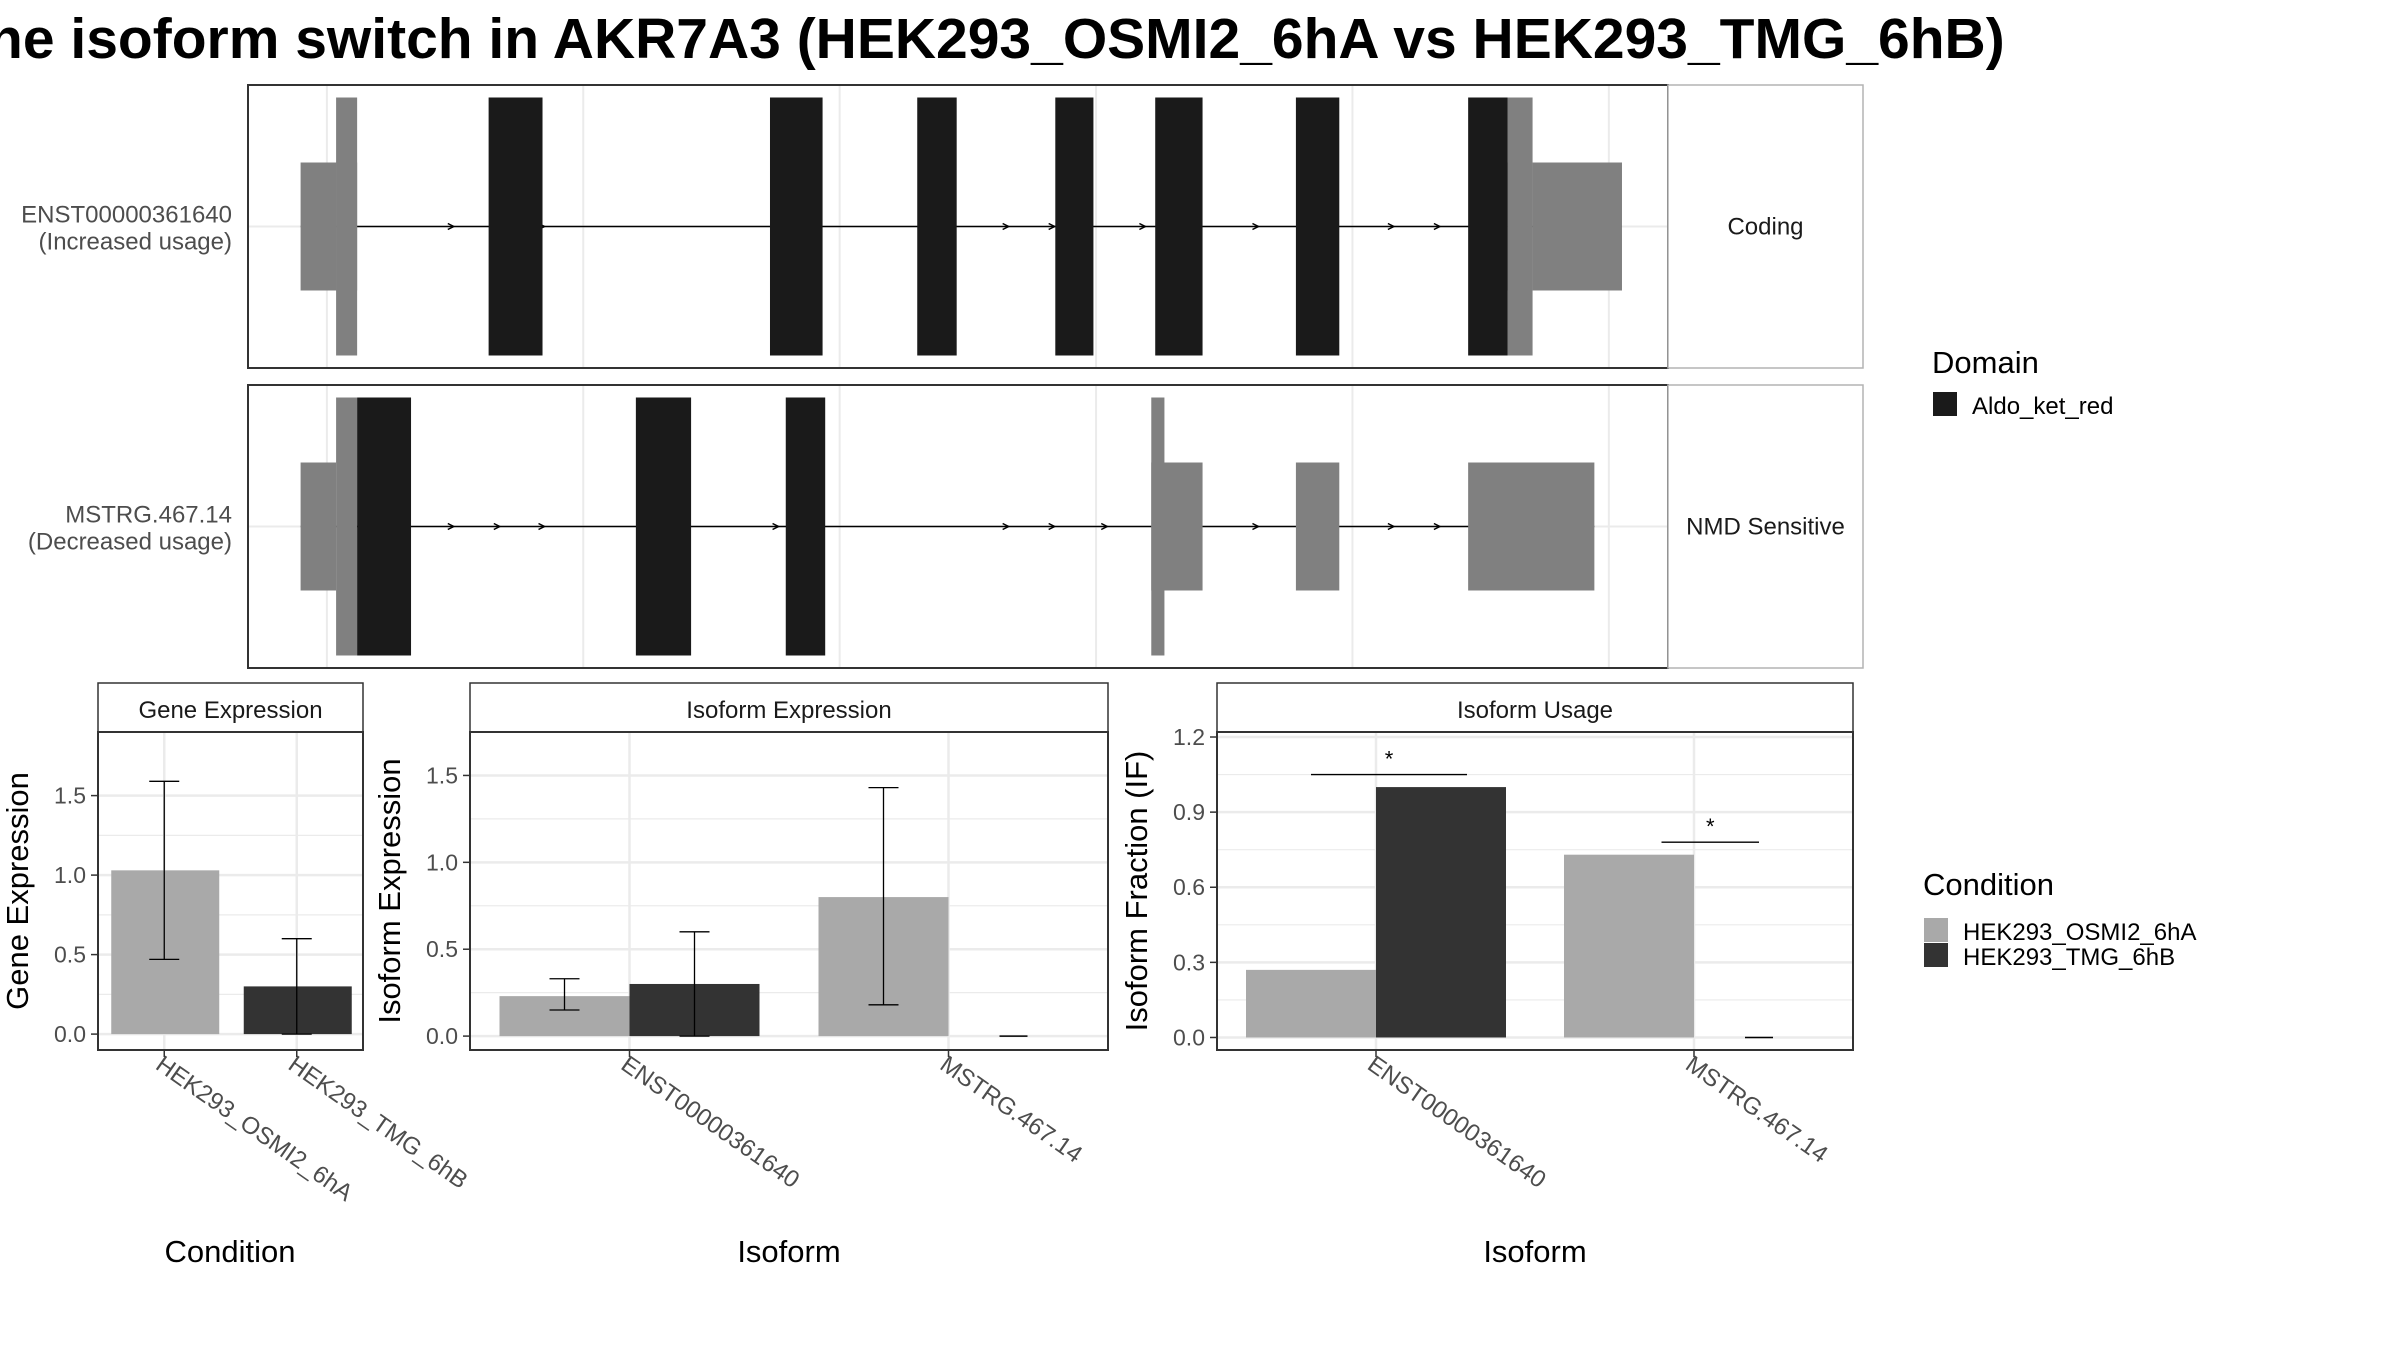 The height and width of the screenshot is (1350, 2400). I want to click on facet-title: Isoform Usage, so click(1535, 710).